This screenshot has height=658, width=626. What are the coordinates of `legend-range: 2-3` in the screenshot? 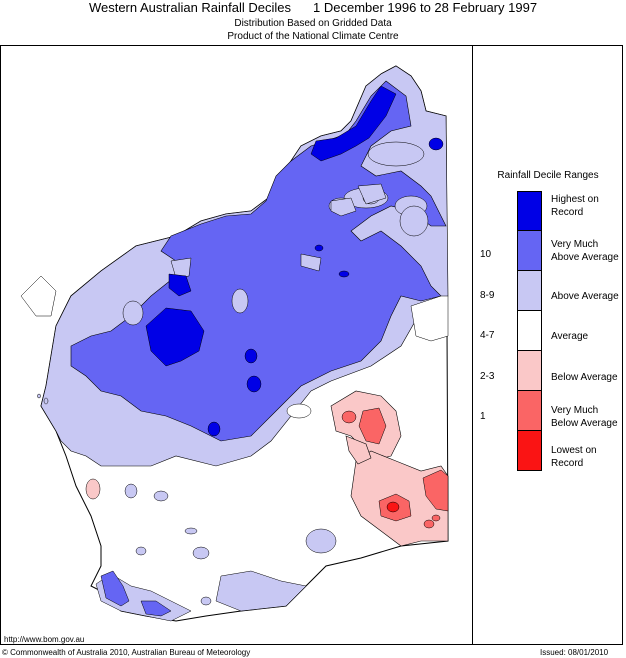 It's located at (487, 376).